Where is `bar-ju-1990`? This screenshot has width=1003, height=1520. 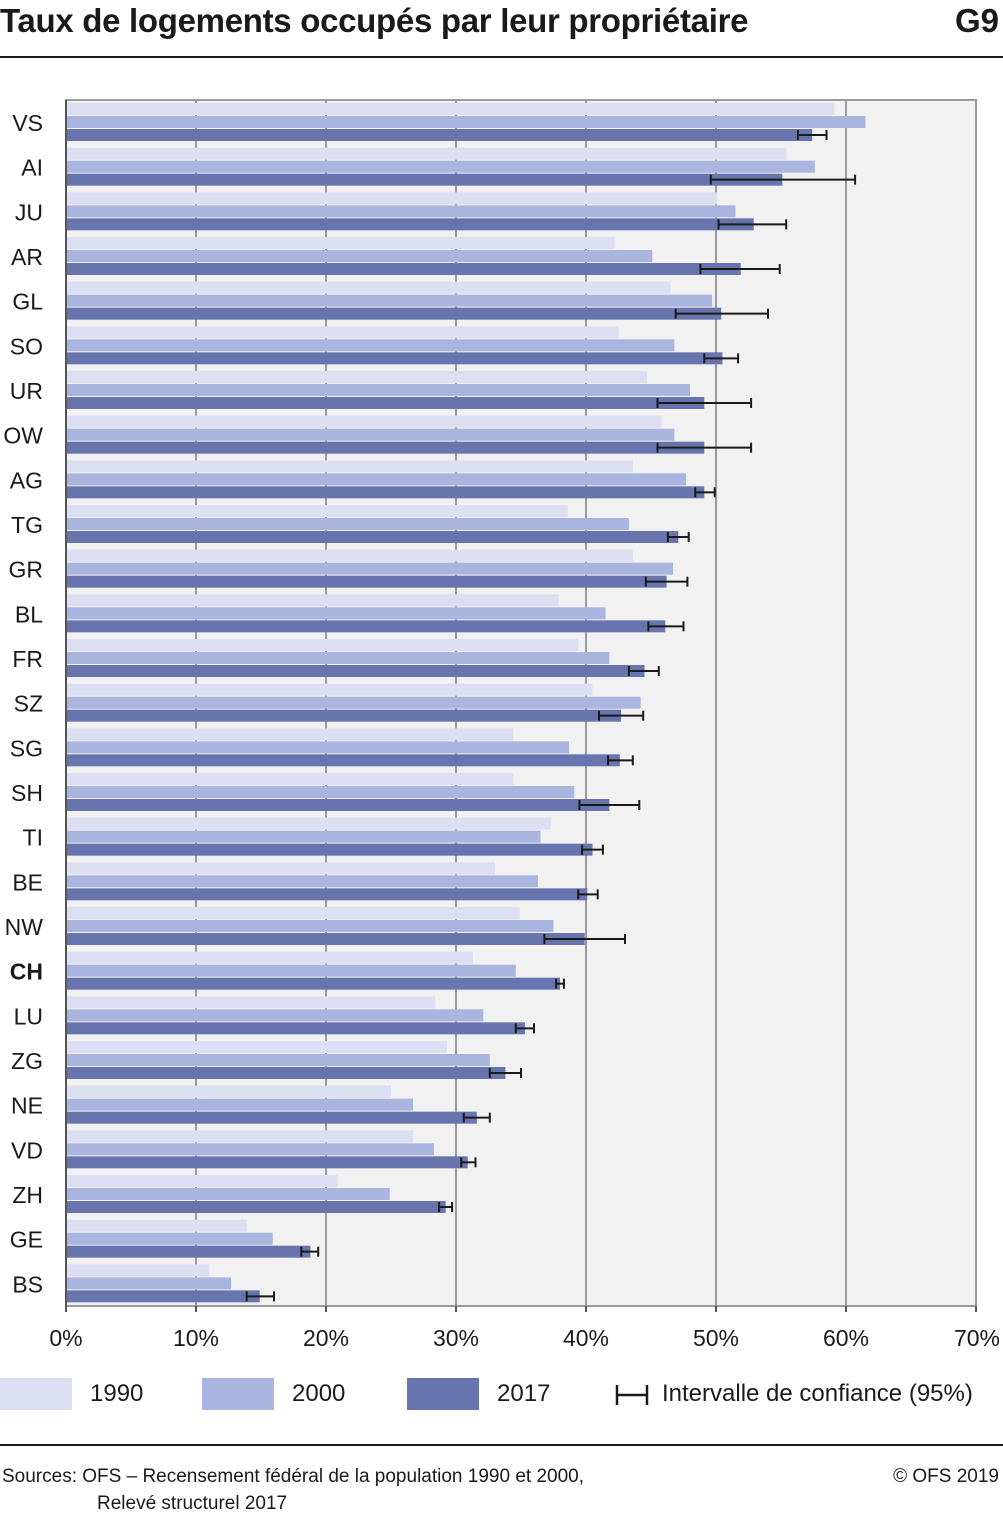
bar-ju-1990 is located at coordinates (392, 198).